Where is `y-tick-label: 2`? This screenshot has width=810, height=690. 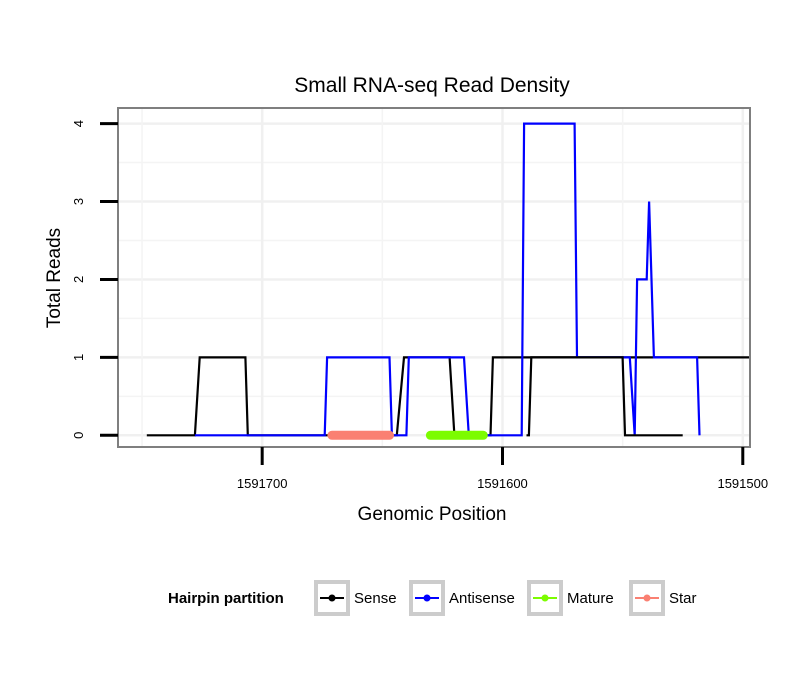 y-tick-label: 2 is located at coordinates (78, 279).